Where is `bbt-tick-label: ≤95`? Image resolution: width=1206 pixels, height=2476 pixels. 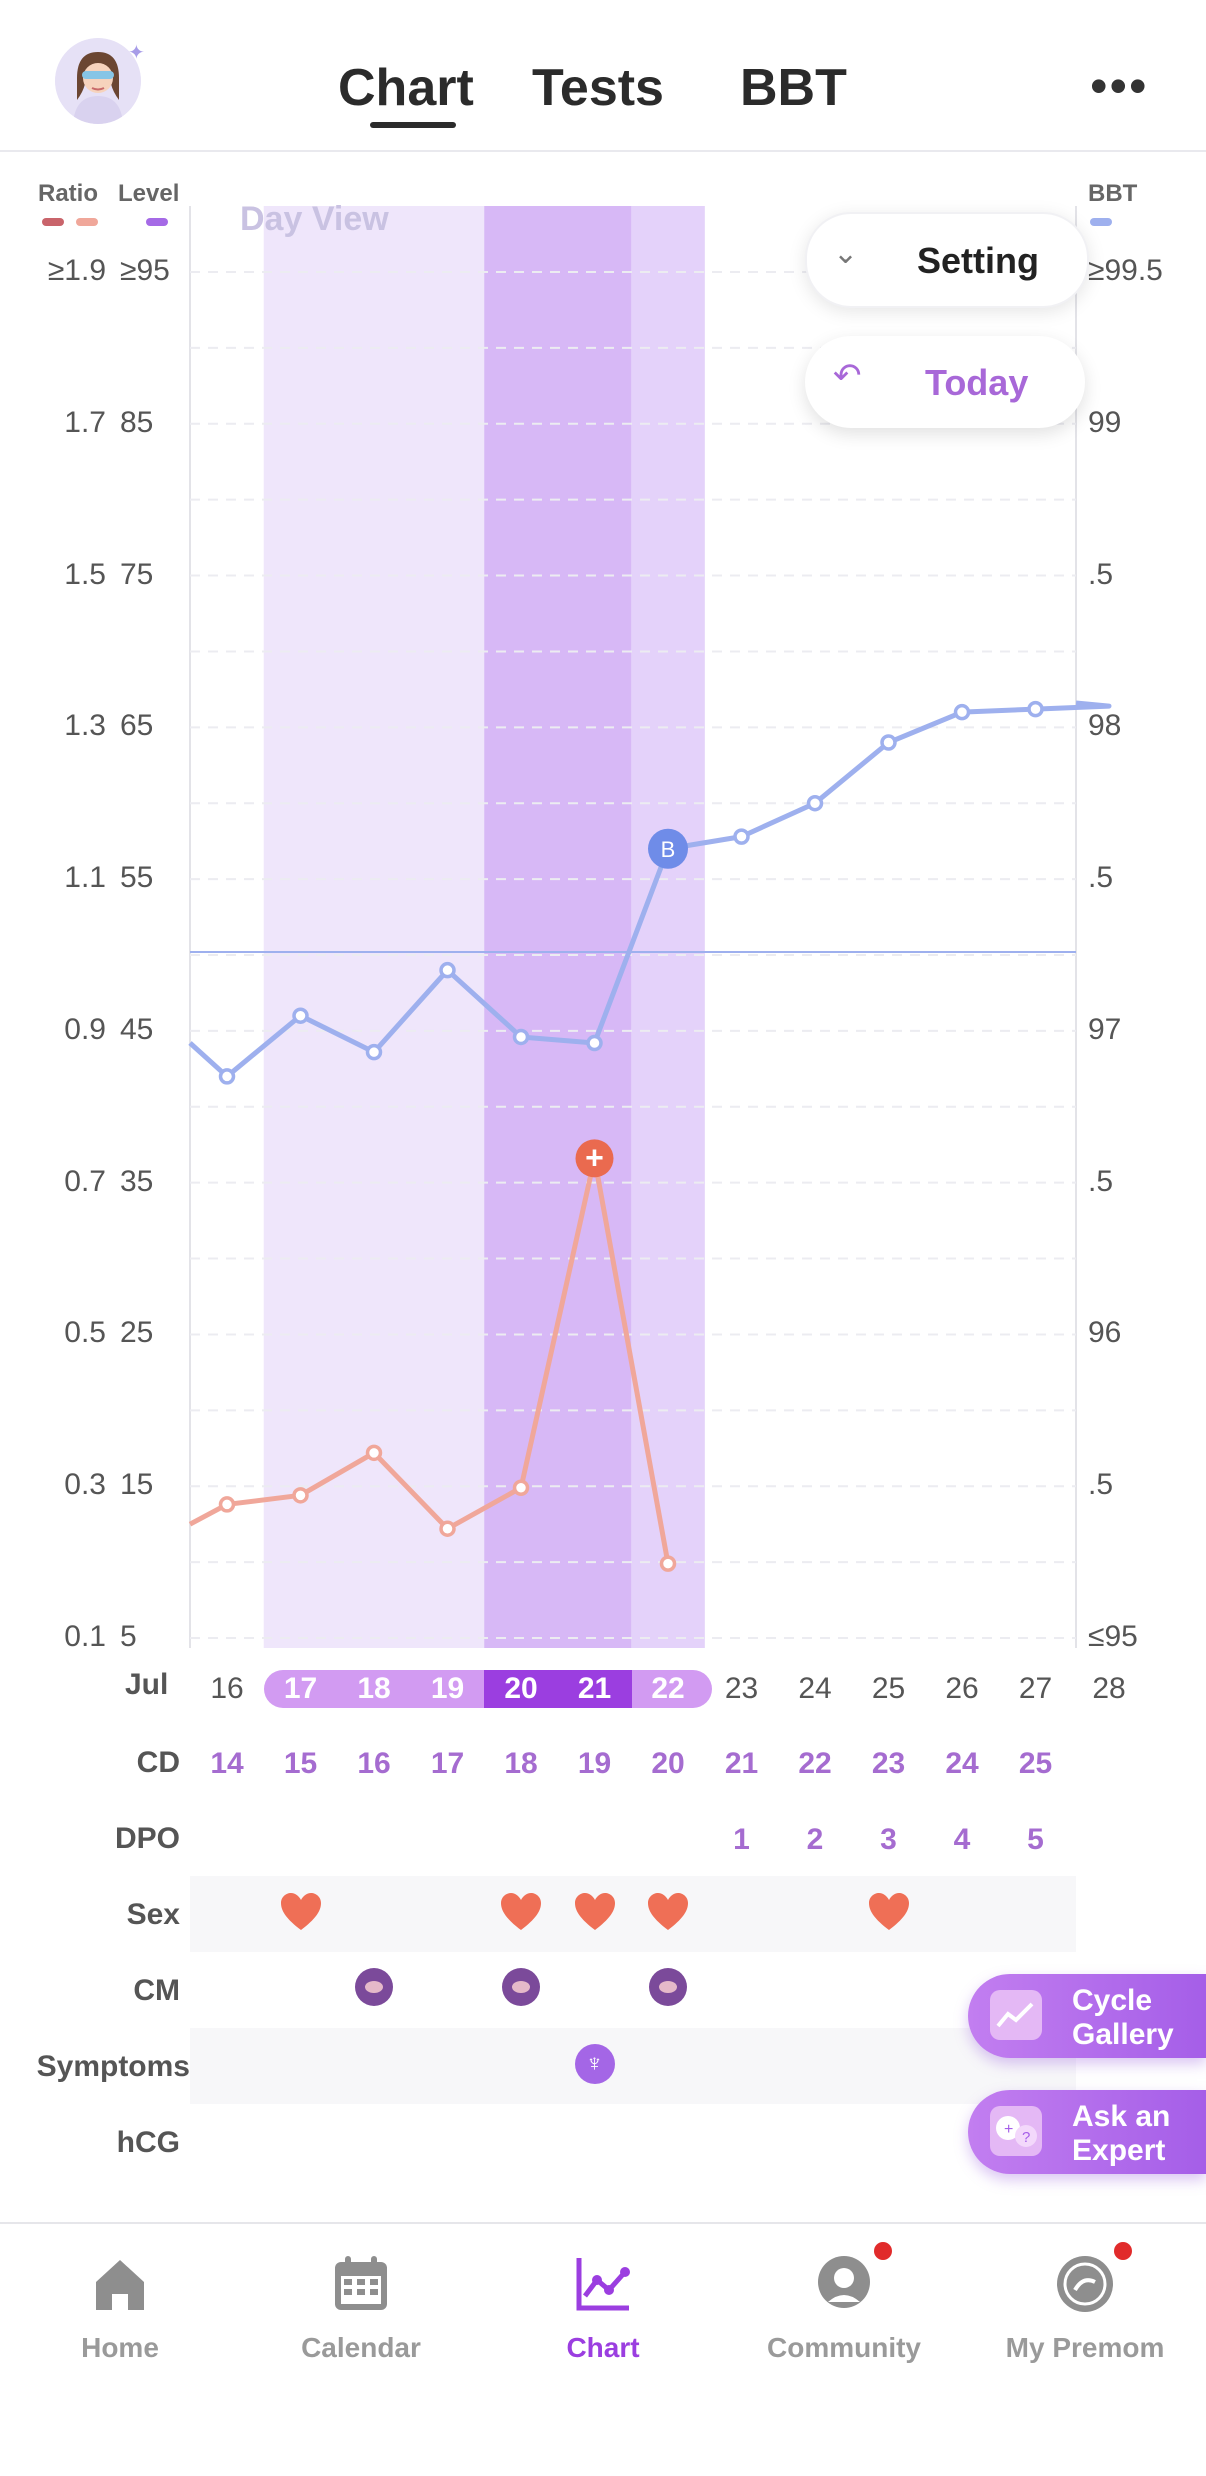 bbt-tick-label: ≤95 is located at coordinates (1113, 1636).